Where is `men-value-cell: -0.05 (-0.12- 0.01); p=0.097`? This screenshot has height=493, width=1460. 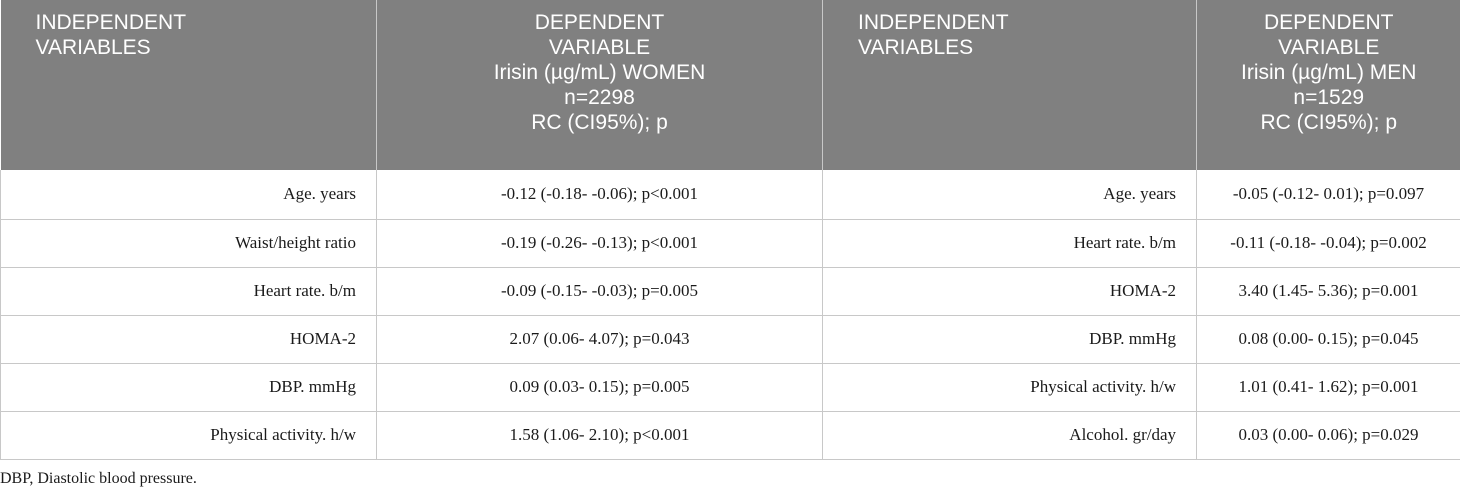
men-value-cell: -0.05 (-0.12- 0.01); p=0.097 is located at coordinates (1328, 195).